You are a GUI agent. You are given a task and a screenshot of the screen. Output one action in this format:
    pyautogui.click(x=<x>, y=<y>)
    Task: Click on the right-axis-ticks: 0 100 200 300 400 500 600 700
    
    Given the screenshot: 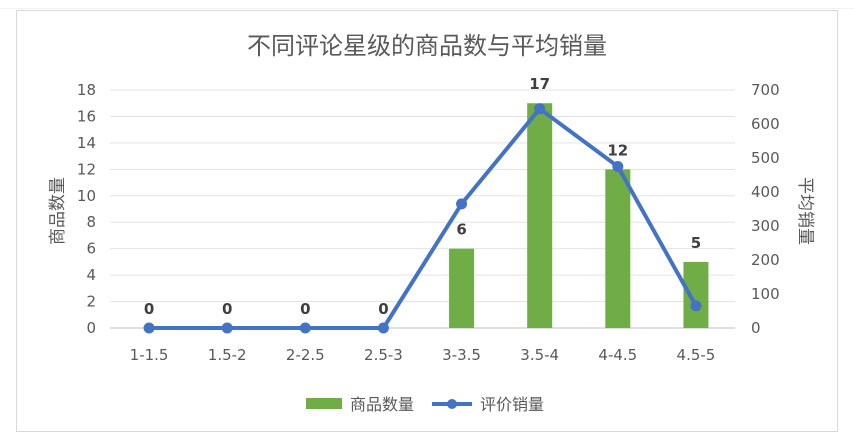 What is the action you would take?
    pyautogui.click(x=765, y=209)
    